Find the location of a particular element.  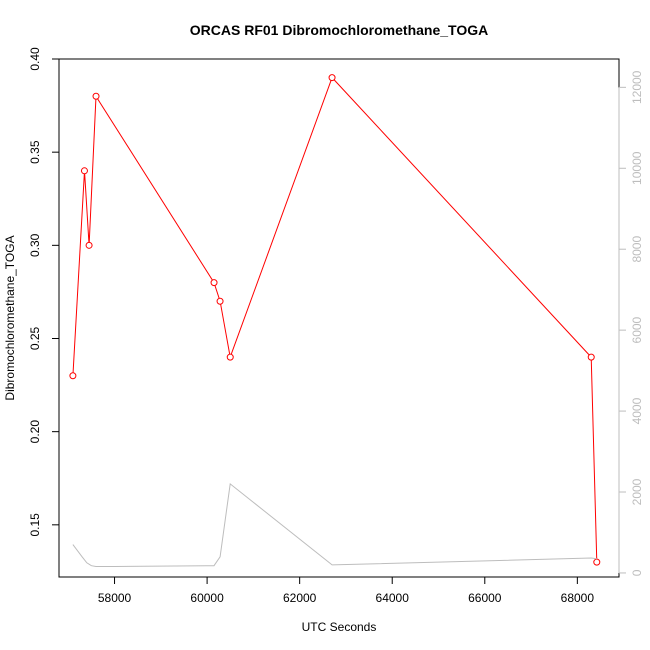

right-tick-label: 8000 is located at coordinates (637, 249).